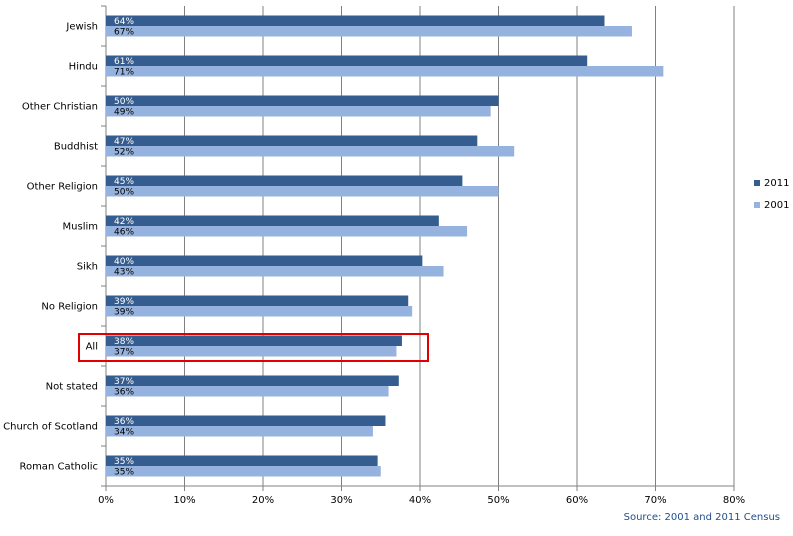  Describe the element at coordinates (50, 427) in the screenshot. I see `category-label: Church of Scotland` at that location.